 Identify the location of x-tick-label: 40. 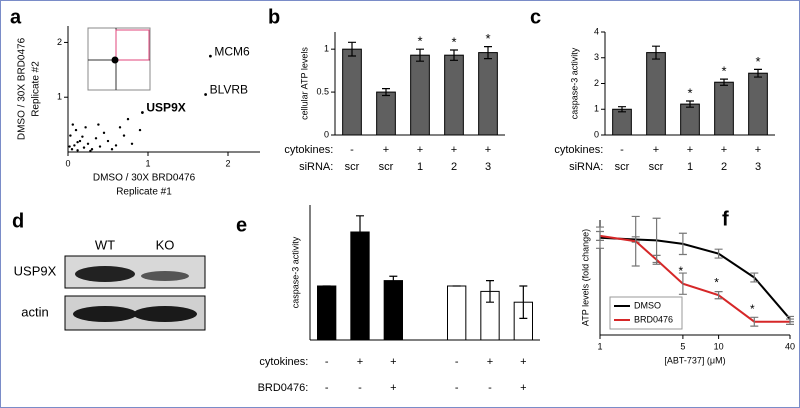
(790, 346).